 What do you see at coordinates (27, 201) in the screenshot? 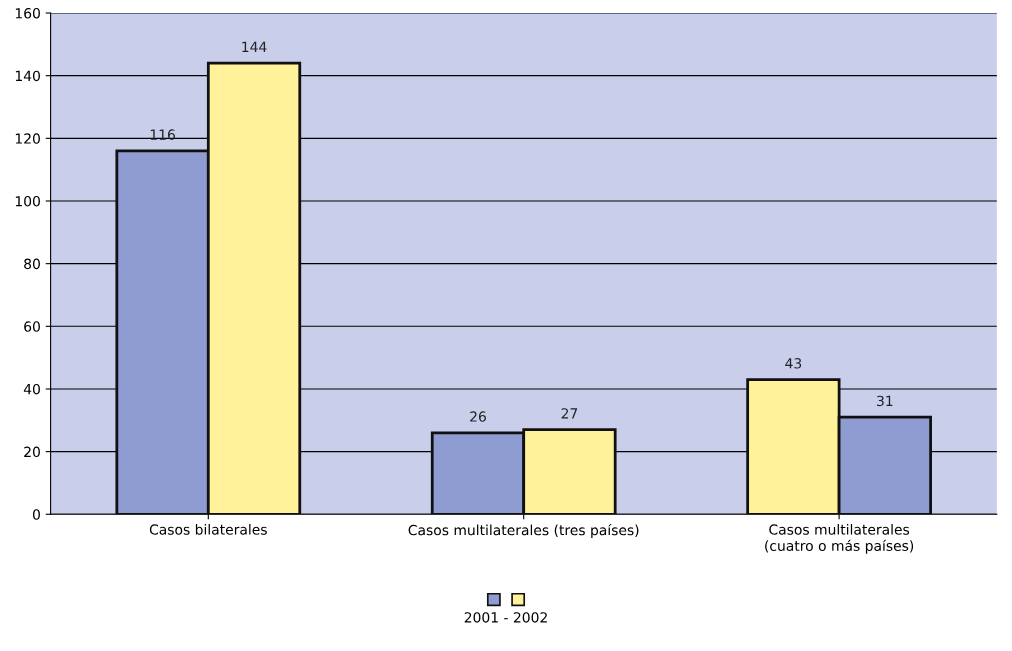
I see `y-tick-label: 100` at bounding box center [27, 201].